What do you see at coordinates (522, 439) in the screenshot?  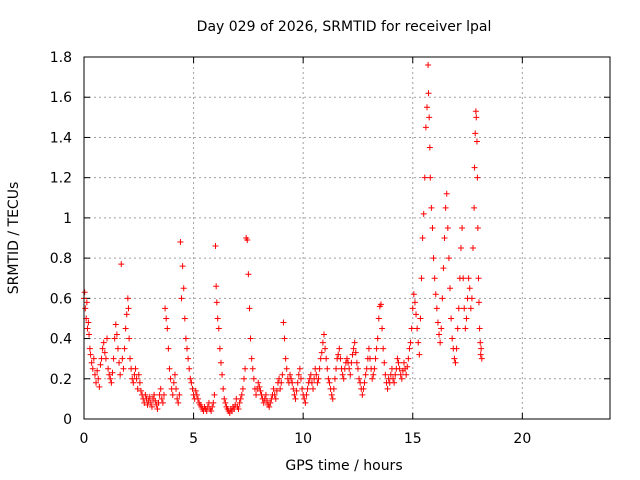 I see `x-tick-label: 20` at bounding box center [522, 439].